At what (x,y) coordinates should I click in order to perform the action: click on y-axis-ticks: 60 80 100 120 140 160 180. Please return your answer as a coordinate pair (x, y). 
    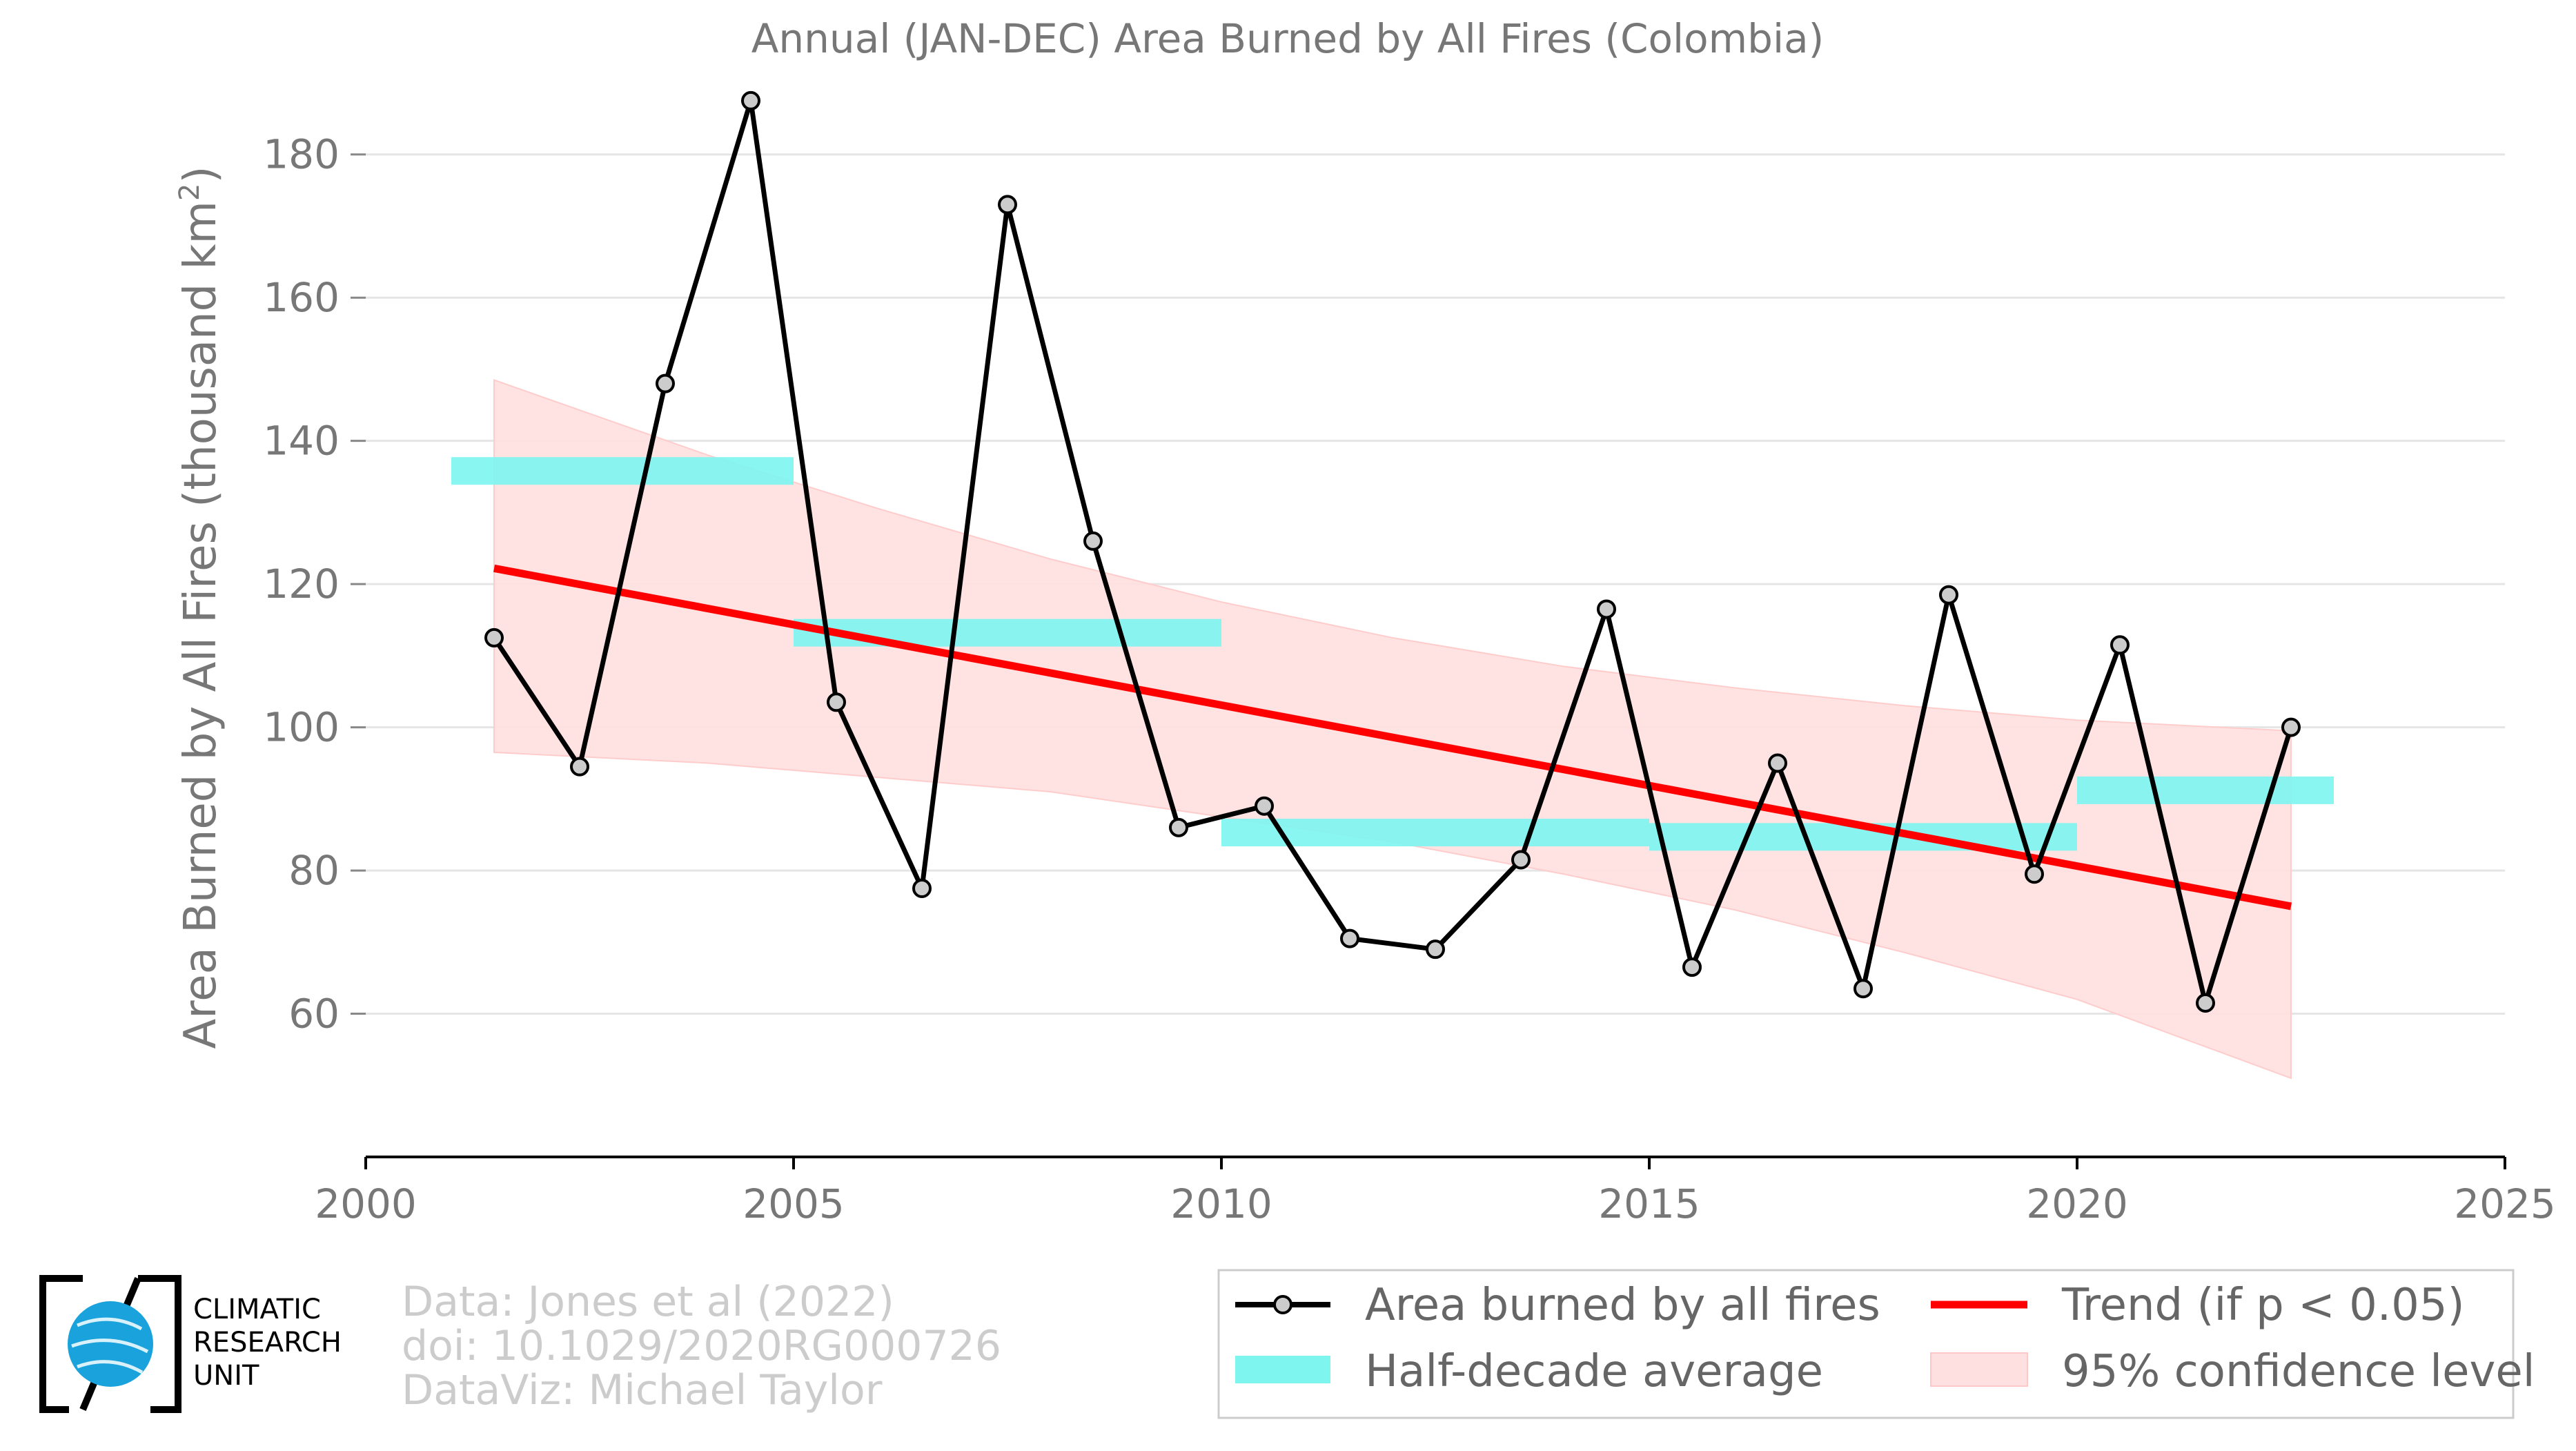
    Looking at the image, I should click on (314, 584).